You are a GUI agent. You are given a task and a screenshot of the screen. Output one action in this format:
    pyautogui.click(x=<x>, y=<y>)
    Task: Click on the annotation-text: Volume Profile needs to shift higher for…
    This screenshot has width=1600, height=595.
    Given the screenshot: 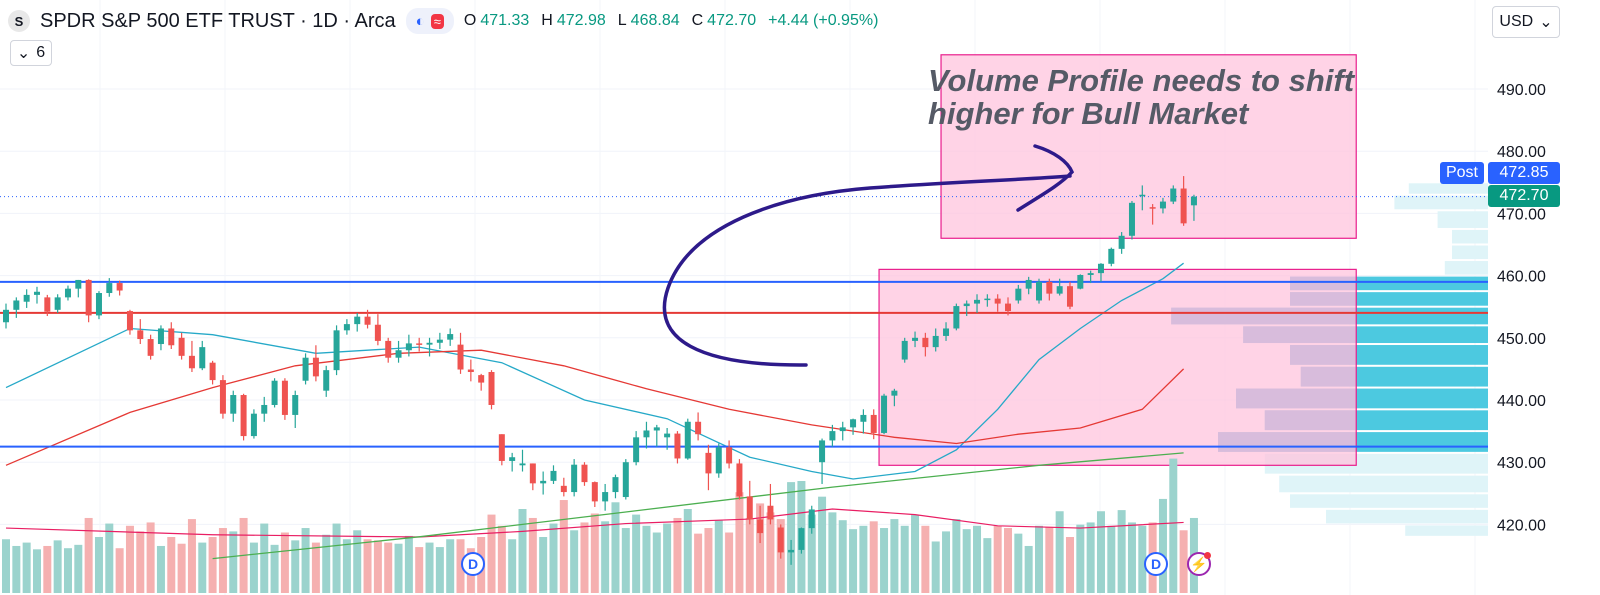 What is the action you would take?
    pyautogui.click(x=1141, y=97)
    